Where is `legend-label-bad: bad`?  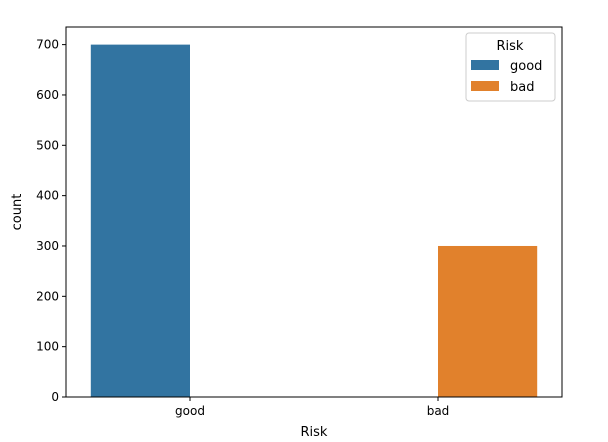 legend-label-bad: bad is located at coordinates (522, 87).